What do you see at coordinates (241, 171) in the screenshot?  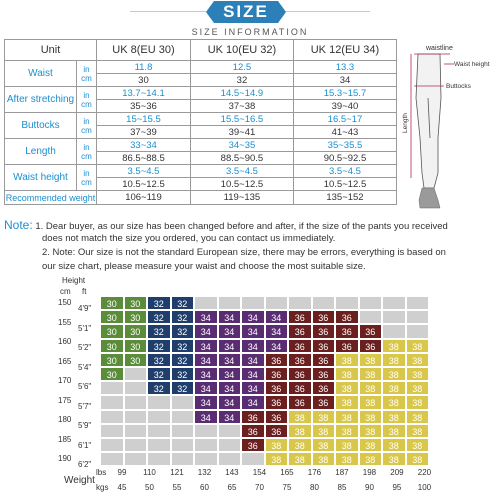 I see `value-in: 3.5~4.5` at bounding box center [241, 171].